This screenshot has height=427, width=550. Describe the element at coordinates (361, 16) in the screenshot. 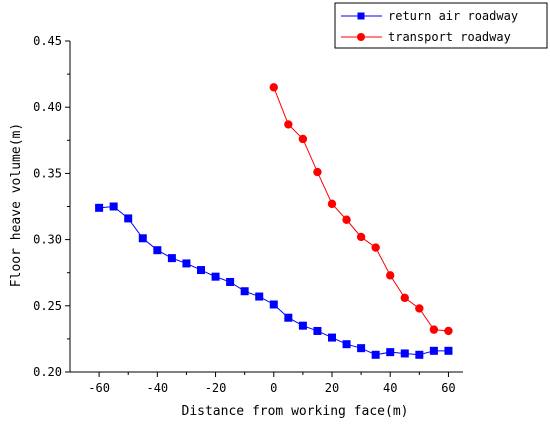

I see `legend-marker-return-air` at that location.